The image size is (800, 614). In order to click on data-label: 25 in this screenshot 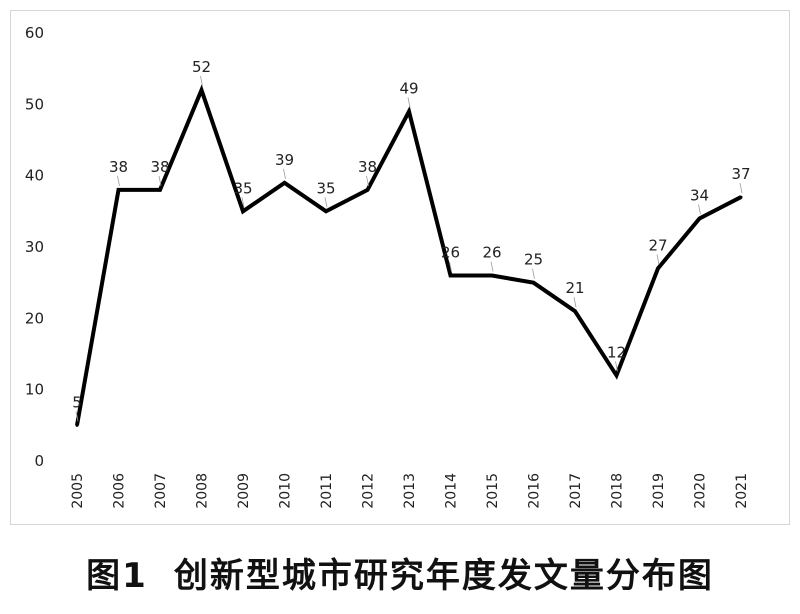, I will do `click(533, 260)`.